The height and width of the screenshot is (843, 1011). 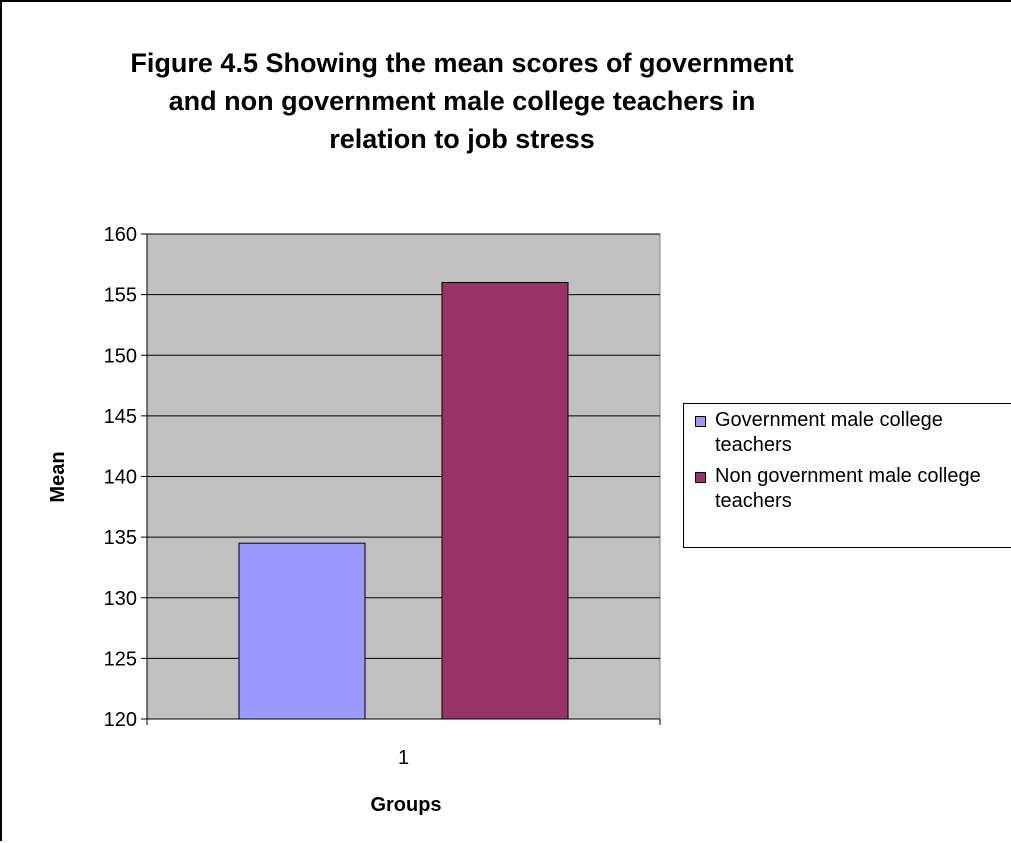 I want to click on y-tick-label: 120, so click(x=120, y=720).